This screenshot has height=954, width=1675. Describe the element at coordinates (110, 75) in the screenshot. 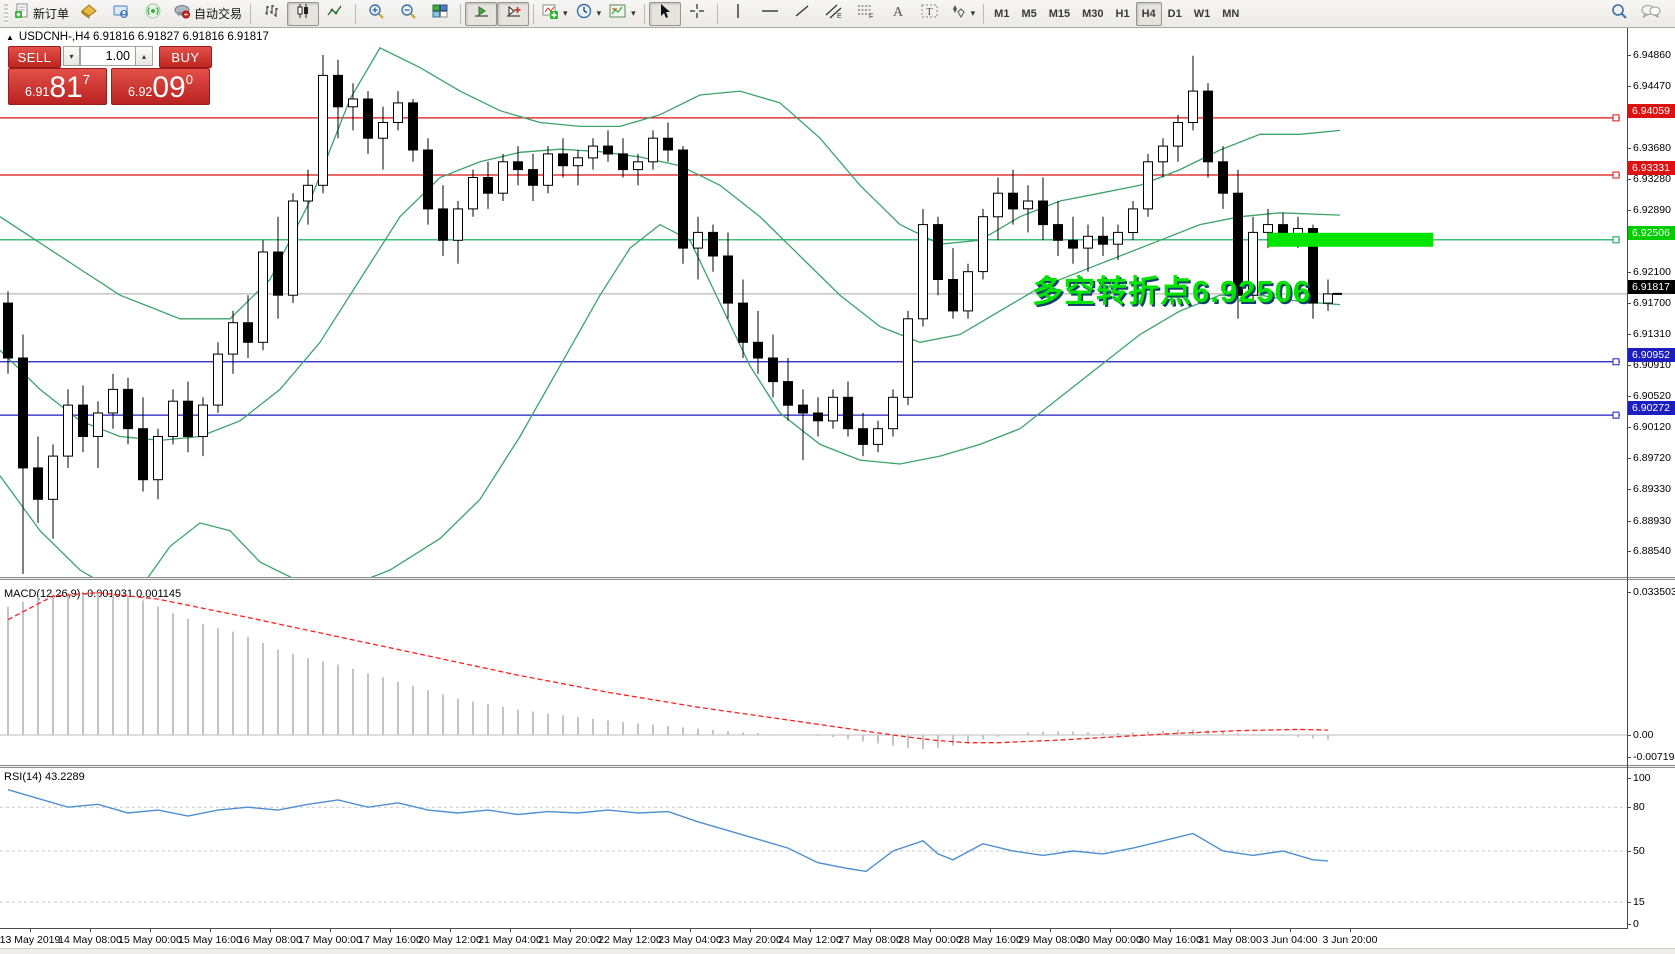

I see `one-click-trading-panel: SELL ▾ 1.00 ▴ BUY 6.91 81 7 6.92 09 0` at that location.